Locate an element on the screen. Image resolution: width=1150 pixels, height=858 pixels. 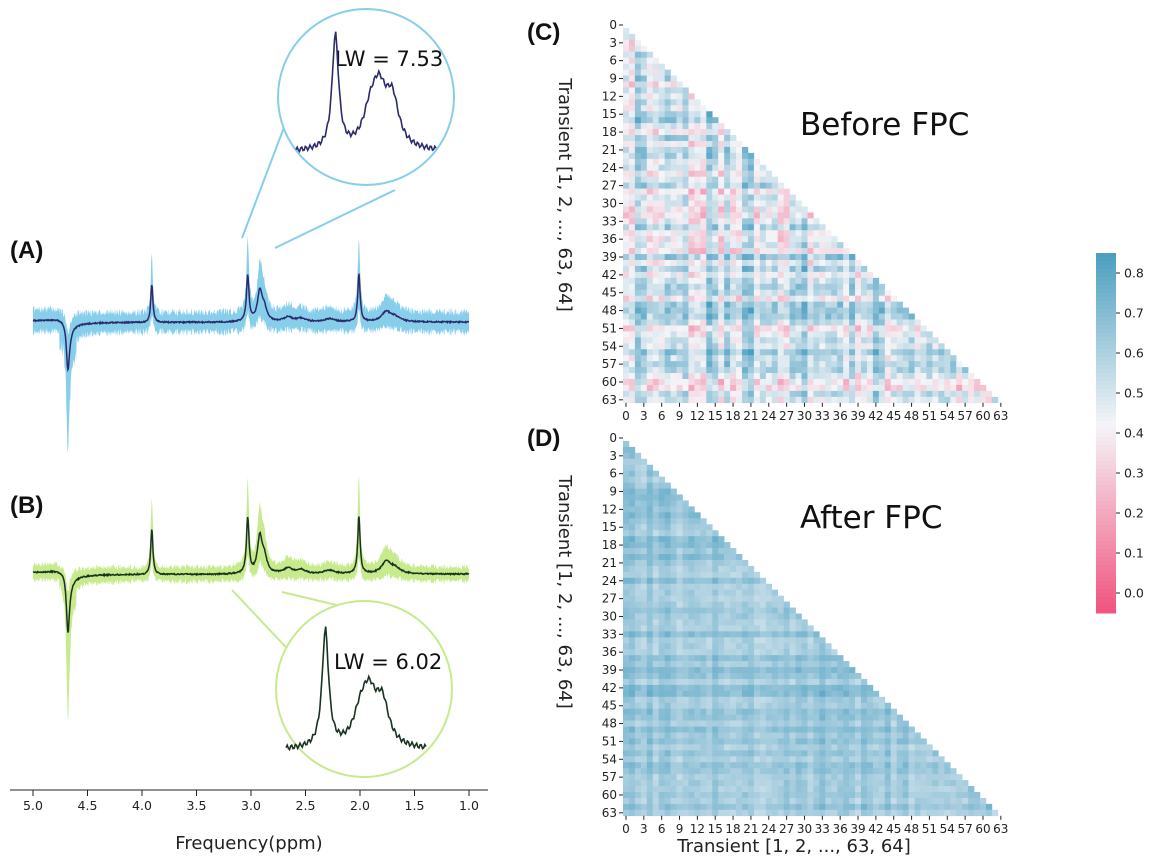
frequency-tick-label: 1.5 is located at coordinates (415, 805).